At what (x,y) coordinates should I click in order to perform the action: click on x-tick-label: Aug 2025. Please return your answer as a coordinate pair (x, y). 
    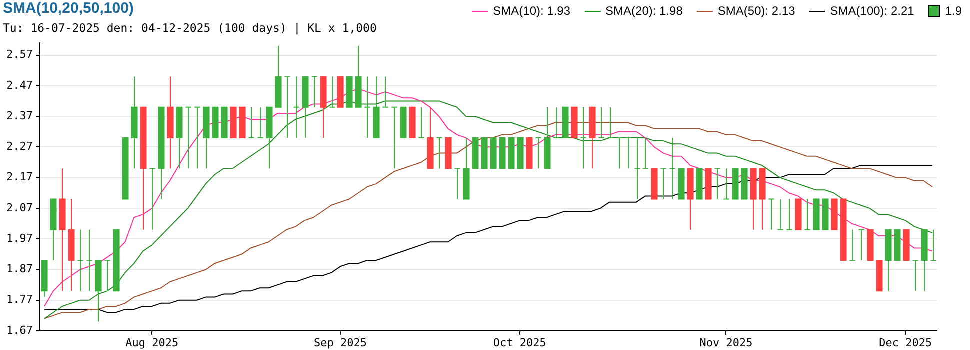
    Looking at the image, I should click on (152, 343).